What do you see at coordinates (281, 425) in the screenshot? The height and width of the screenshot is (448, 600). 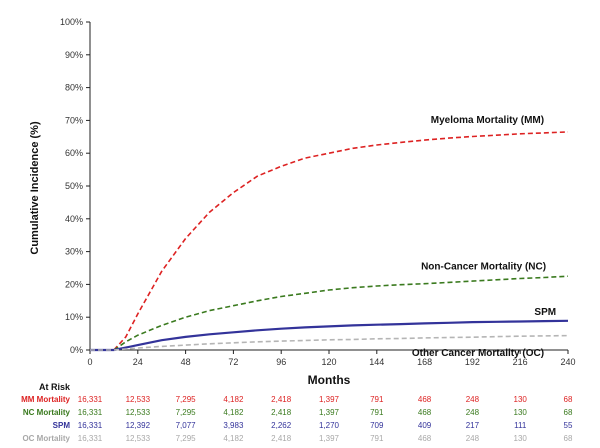 I see `at-risk-value: 2,262` at bounding box center [281, 425].